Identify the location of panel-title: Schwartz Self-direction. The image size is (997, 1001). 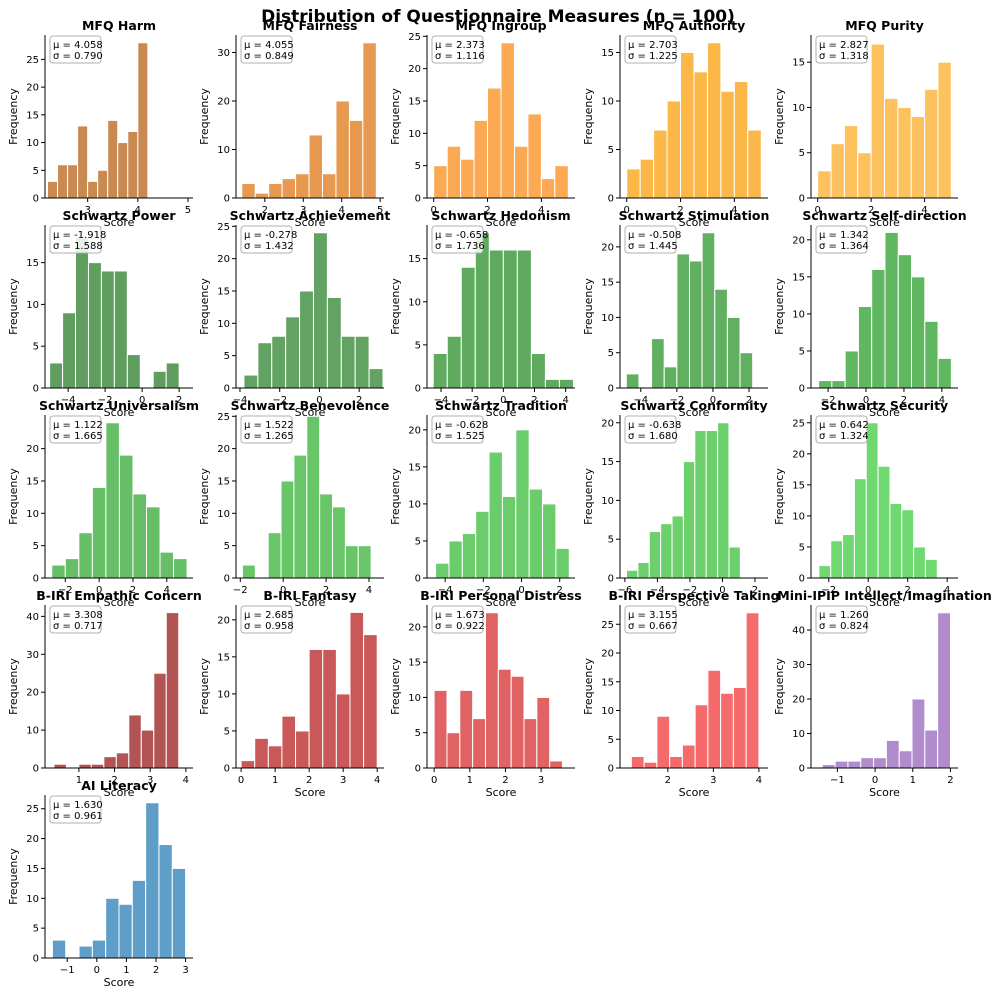
(884, 215).